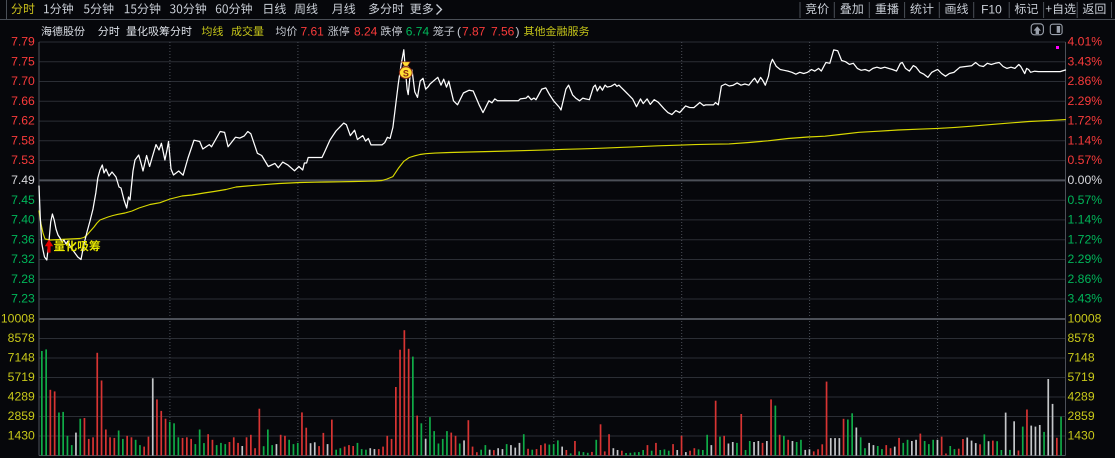  Describe the element at coordinates (23, 220) in the screenshot. I see `svg-text: 7.40` at that location.